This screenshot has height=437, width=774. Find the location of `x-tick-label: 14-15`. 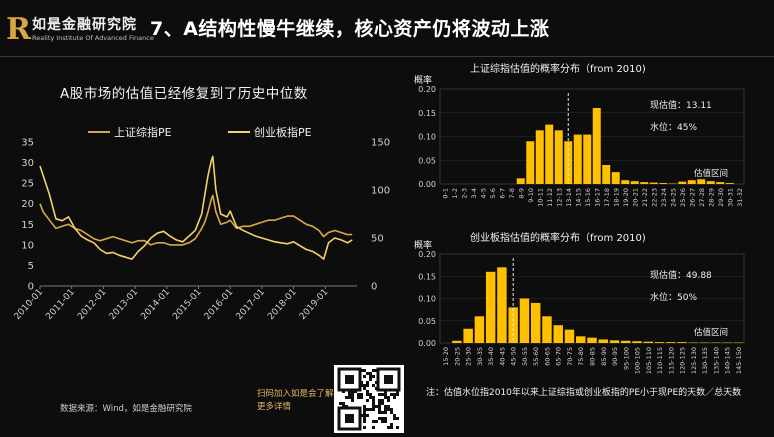

x-tick-label: 14-15 is located at coordinates (578, 197).